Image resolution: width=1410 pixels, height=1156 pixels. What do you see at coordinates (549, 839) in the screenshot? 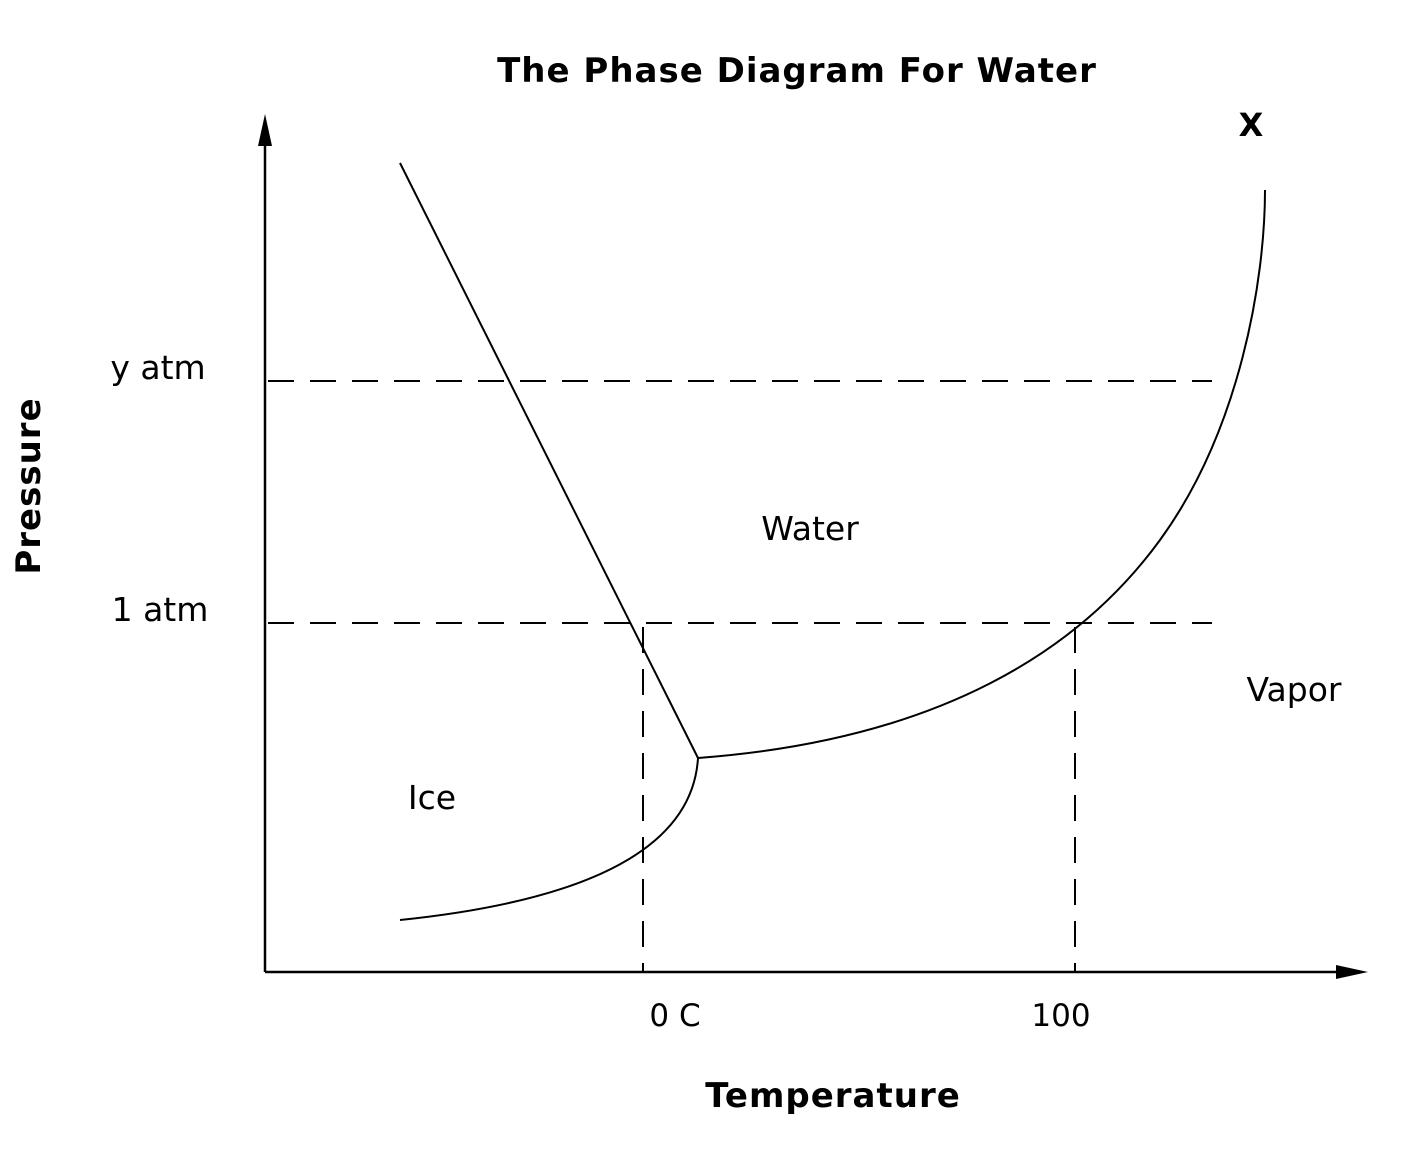
I see `solid-vapor-boundary` at bounding box center [549, 839].